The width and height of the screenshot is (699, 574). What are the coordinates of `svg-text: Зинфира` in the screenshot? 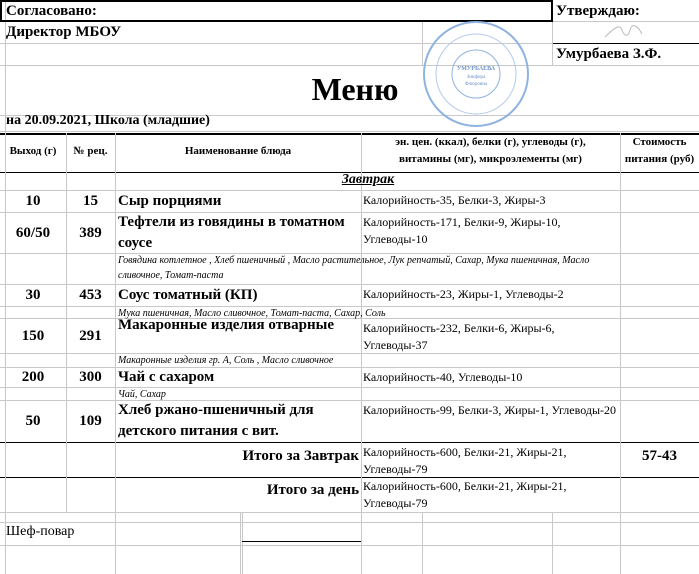 It's located at (476, 77).